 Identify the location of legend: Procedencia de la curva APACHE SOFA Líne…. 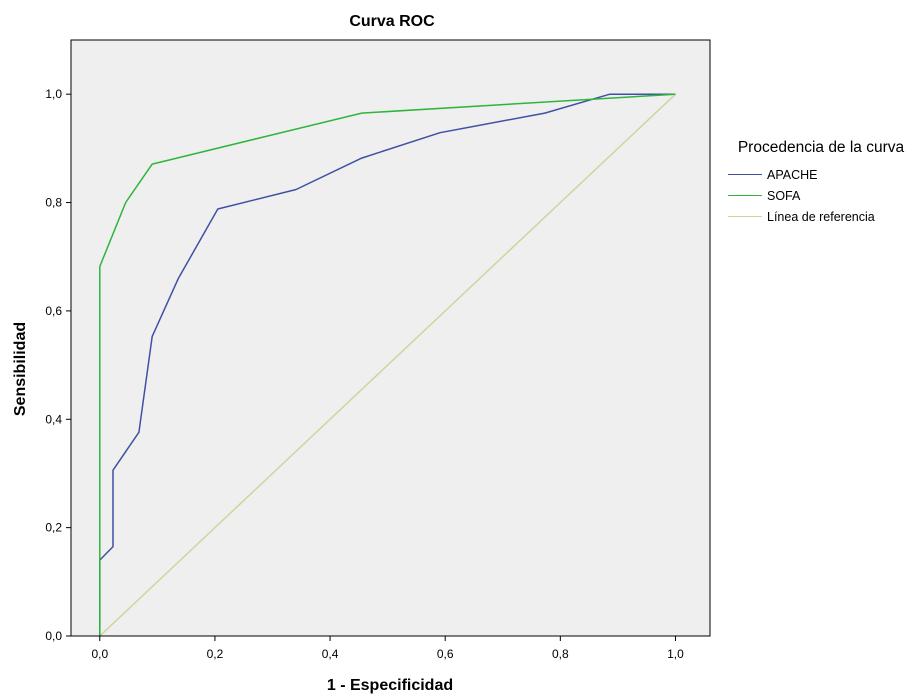
(821, 182).